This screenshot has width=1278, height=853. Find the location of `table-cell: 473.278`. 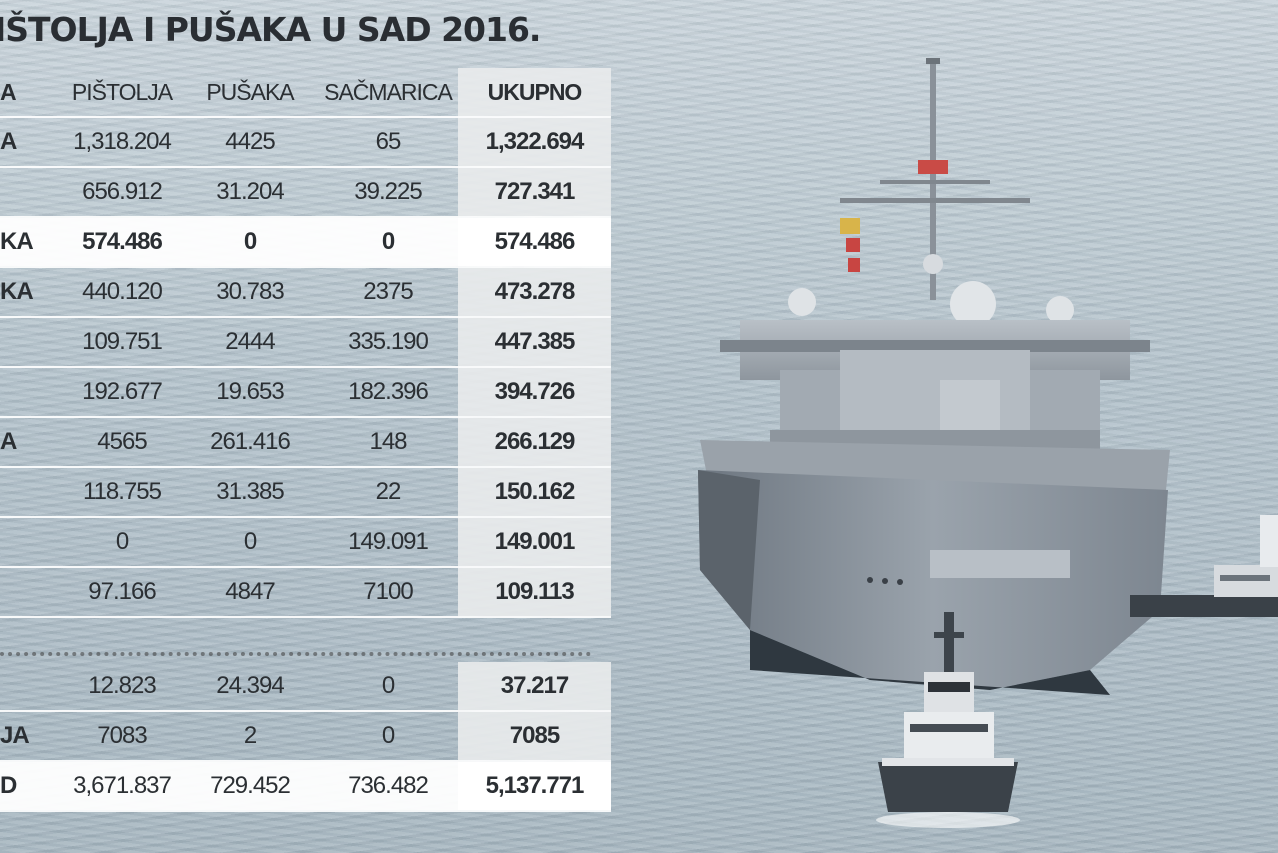

table-cell: 473.278 is located at coordinates (534, 292).